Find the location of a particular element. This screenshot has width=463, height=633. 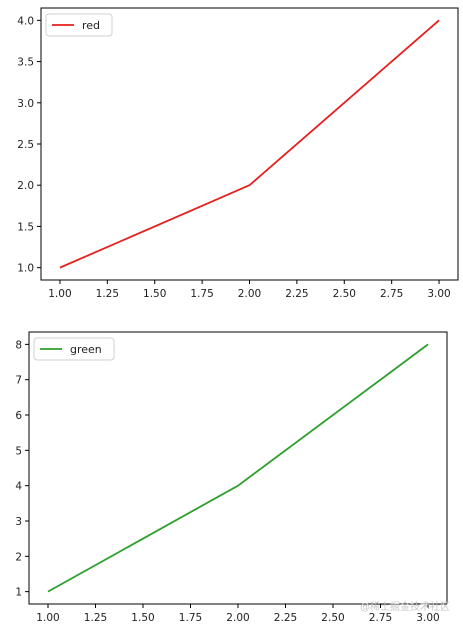

y-tick-label: 1.0 is located at coordinates (25, 269).